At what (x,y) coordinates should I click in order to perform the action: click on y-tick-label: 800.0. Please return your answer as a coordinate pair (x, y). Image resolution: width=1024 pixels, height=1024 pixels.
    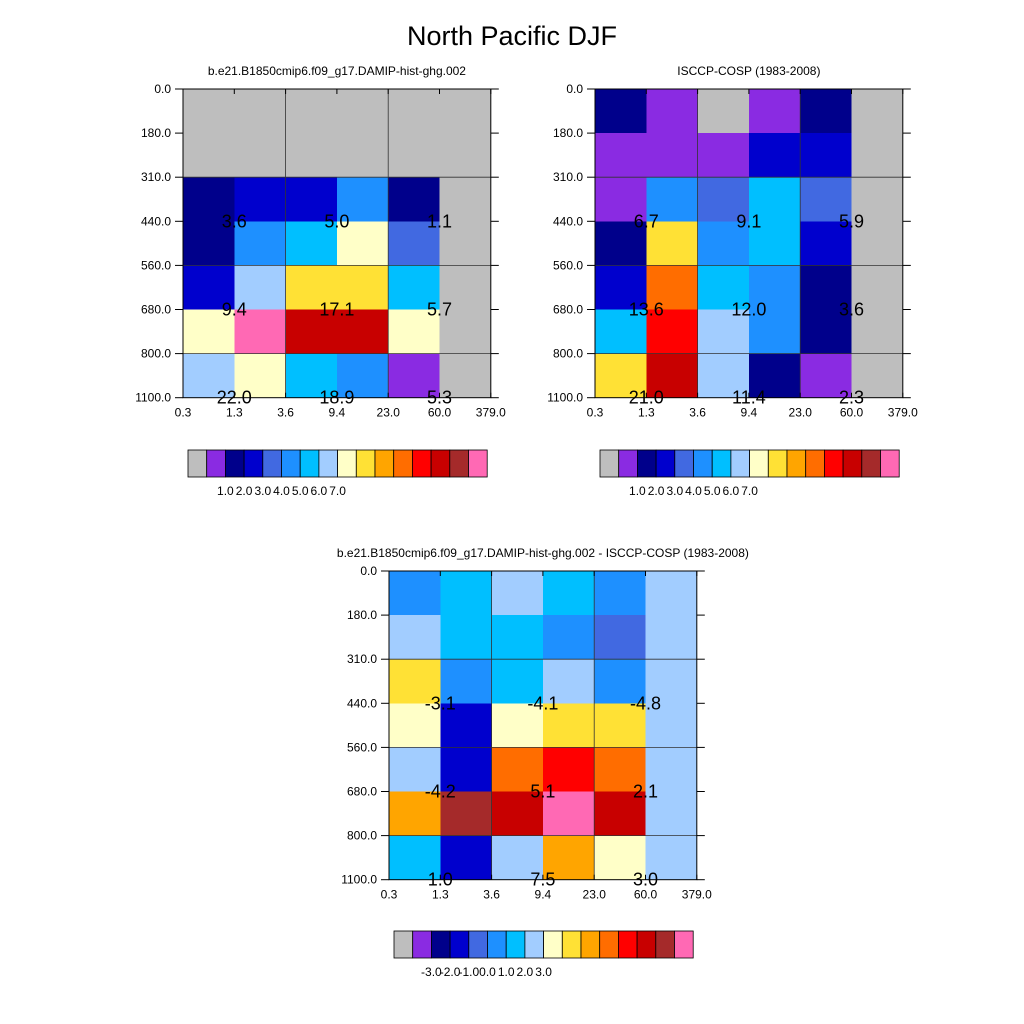
    Looking at the image, I should click on (568, 354).